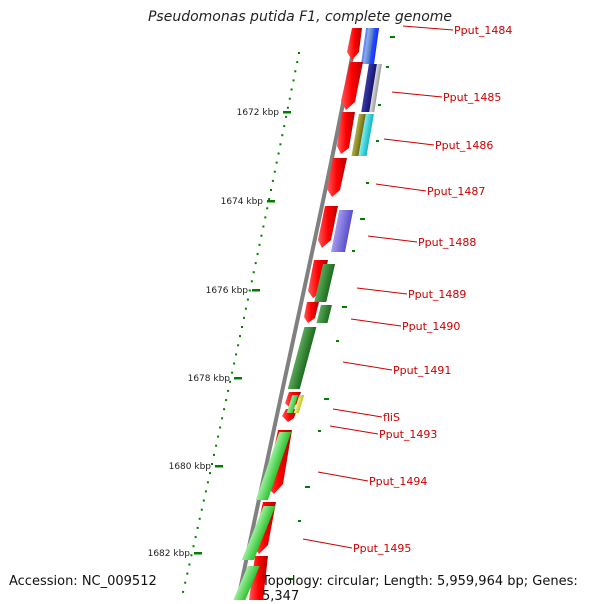 This screenshot has width=600, height=604. Describe the element at coordinates (391, 417) in the screenshot. I see `gene-label: fliS` at that location.